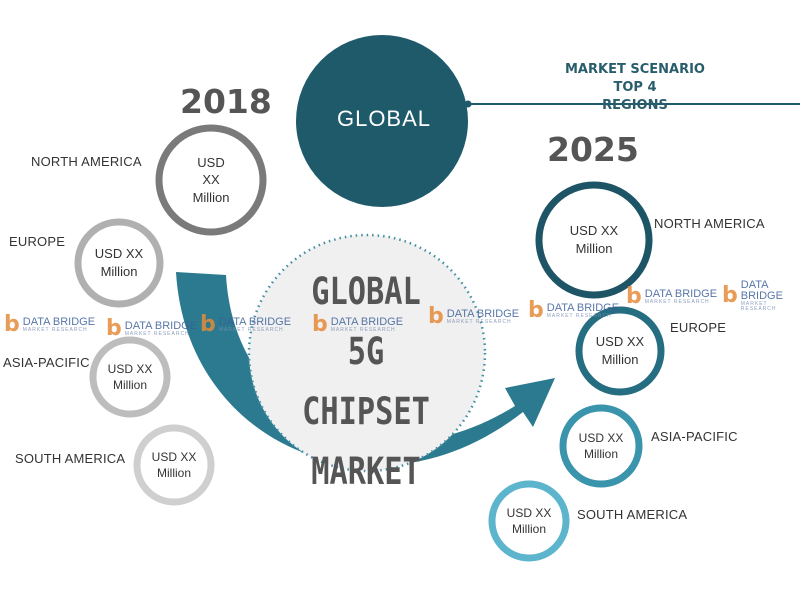 The height and width of the screenshot is (600, 800). What do you see at coordinates (366, 291) in the screenshot?
I see `center-title-line-1: GLOBAL` at bounding box center [366, 291].